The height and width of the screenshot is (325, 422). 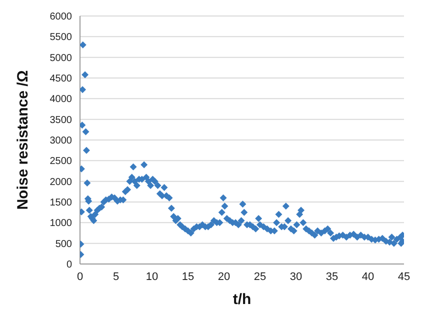 What do you see at coordinates (61, 58) in the screenshot?
I see `y-tick-label: 5000` at bounding box center [61, 58].